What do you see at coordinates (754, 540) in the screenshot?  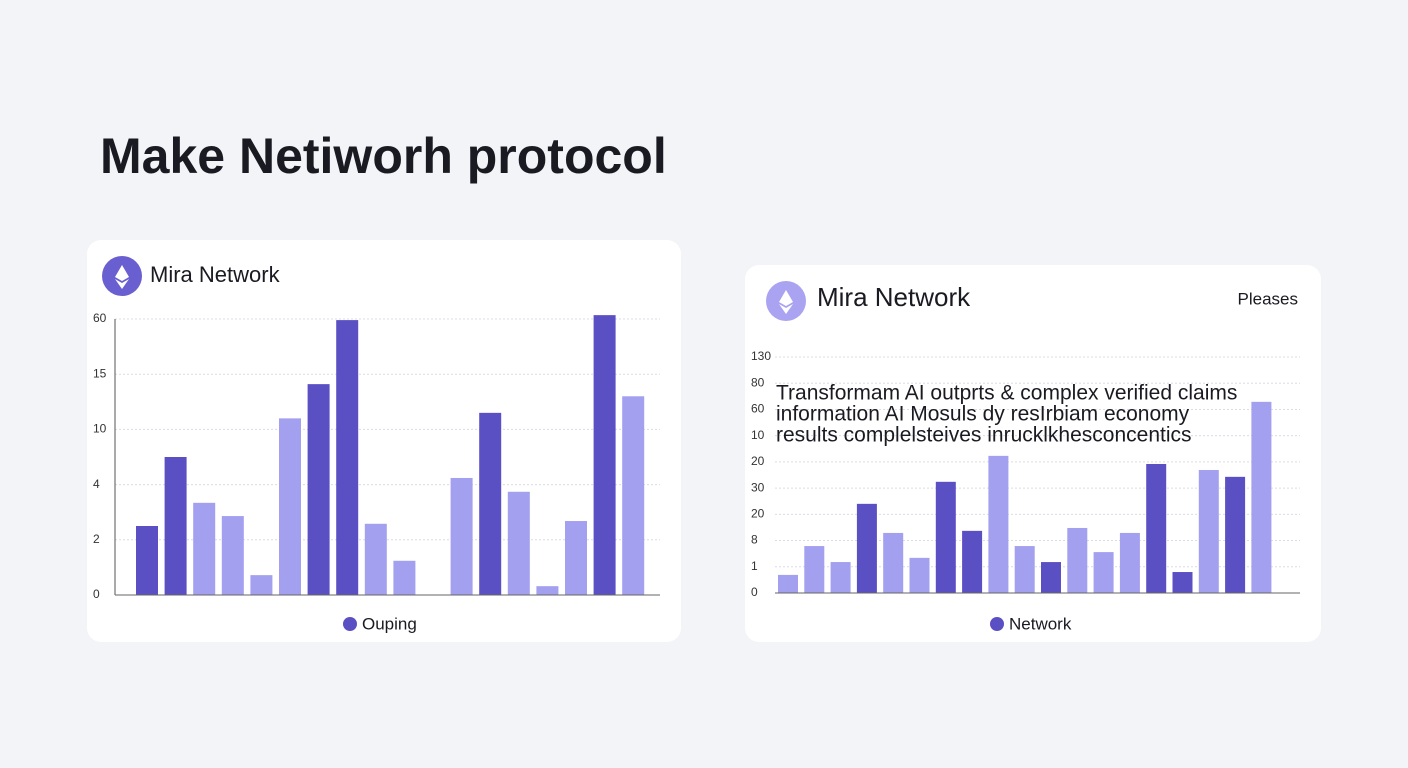 I see `y-tick-label: 8` at bounding box center [754, 540].